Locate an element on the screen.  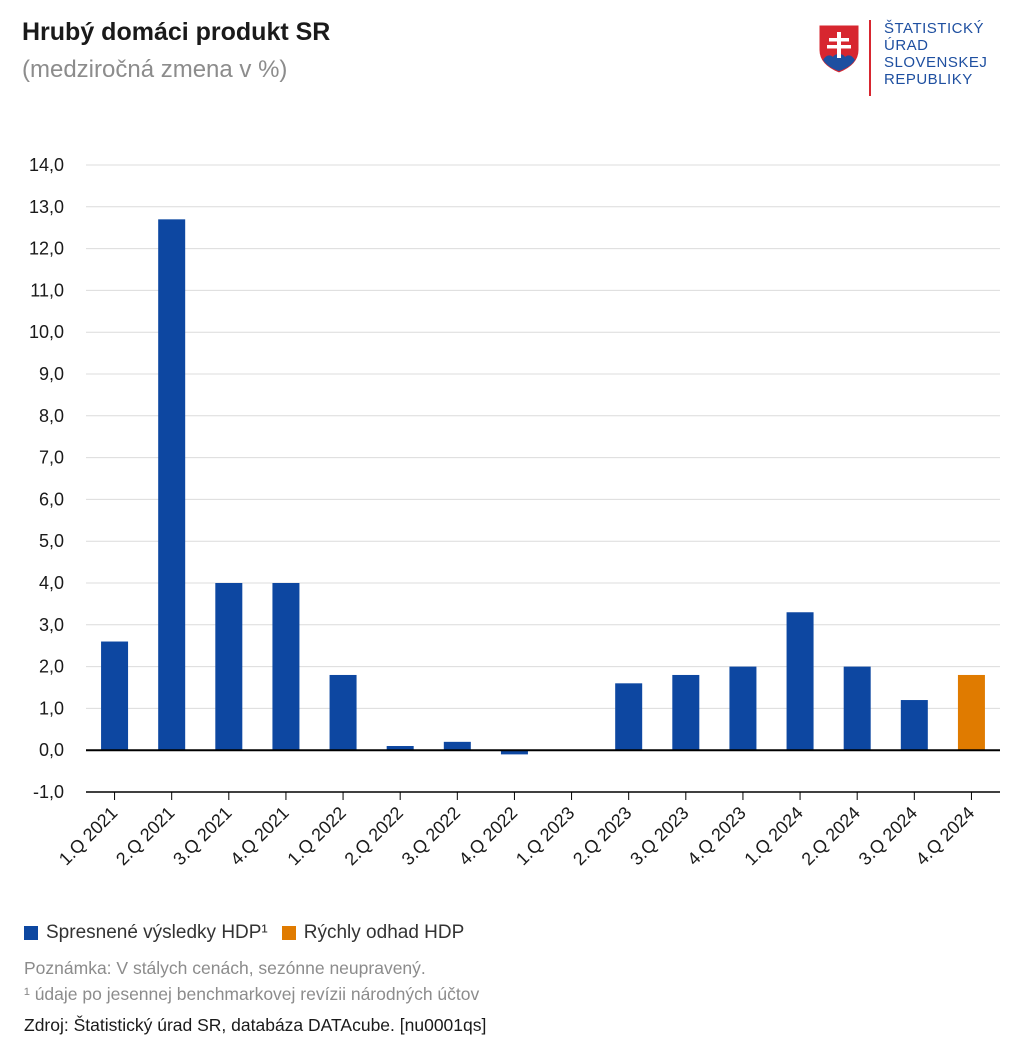
logo-line: ÚRAD is located at coordinates (906, 45).